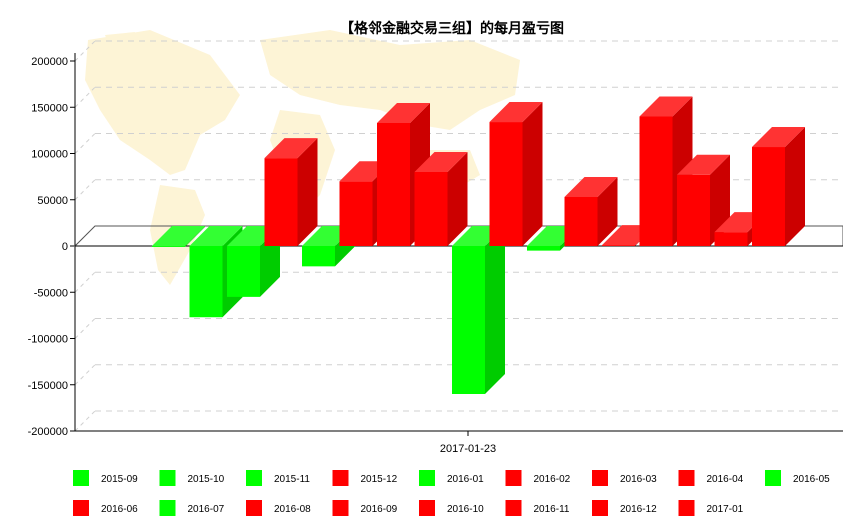  I want to click on legend-item-2016-09: 2016-09, so click(365, 508).